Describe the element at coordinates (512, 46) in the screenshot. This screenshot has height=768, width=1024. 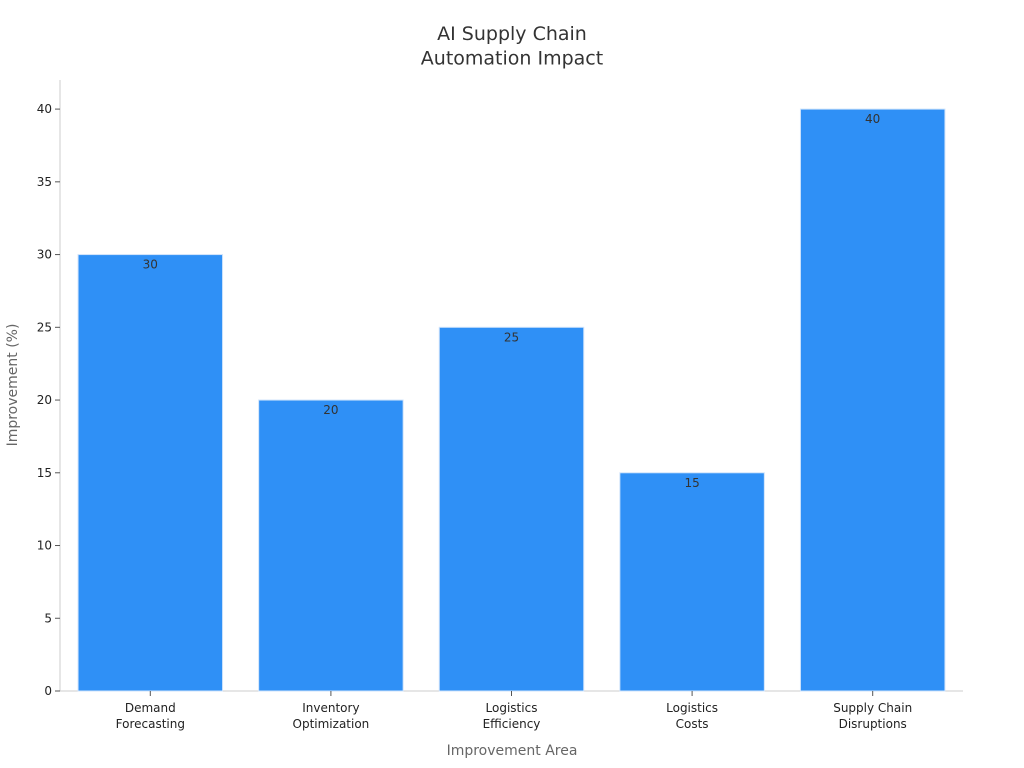
I see `chart-title: AI Supply Chain Automation Impact` at that location.